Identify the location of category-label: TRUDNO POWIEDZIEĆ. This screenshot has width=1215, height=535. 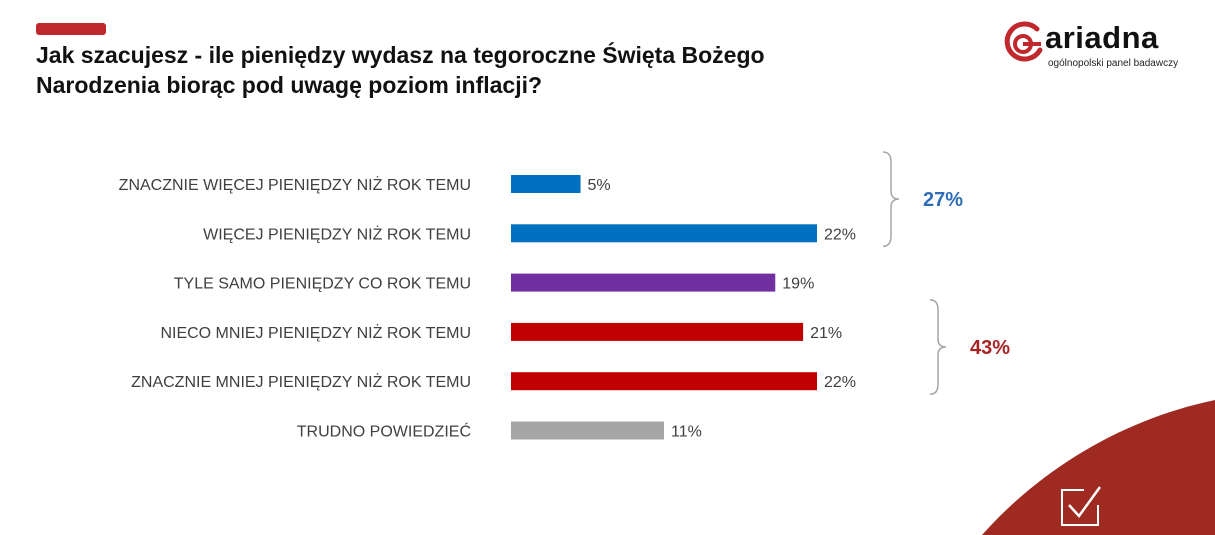
(384, 431).